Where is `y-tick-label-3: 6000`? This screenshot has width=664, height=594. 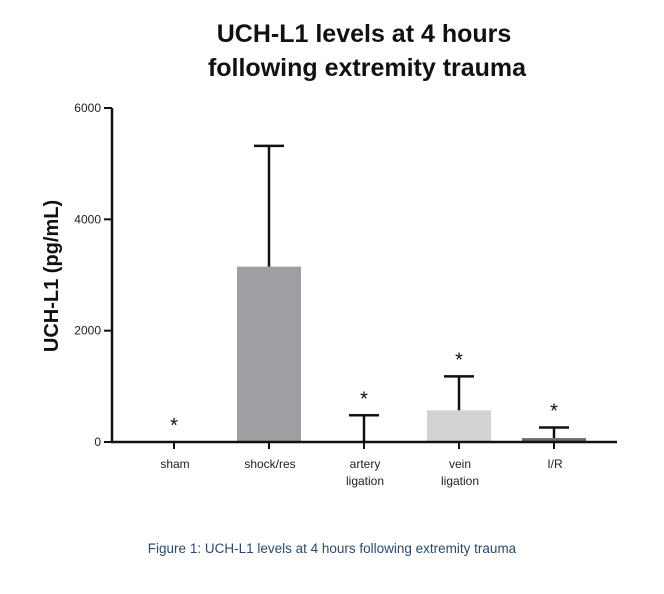
y-tick-label-3: 6000 is located at coordinates (87, 108).